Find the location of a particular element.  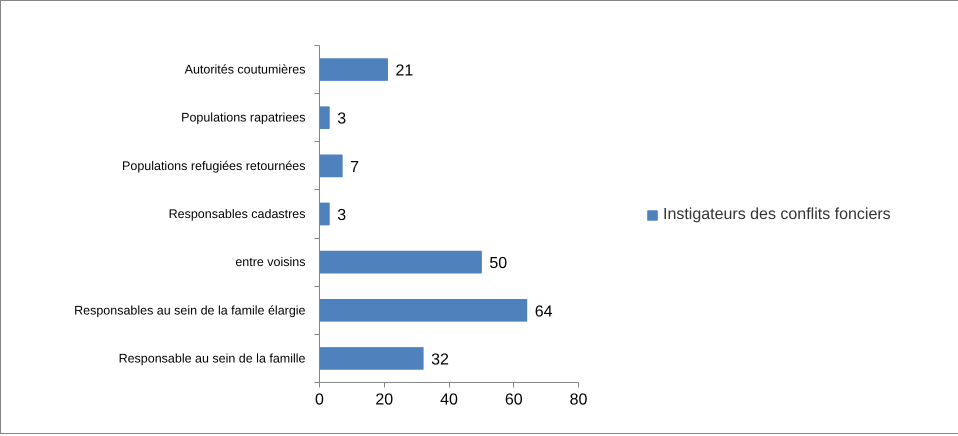

y-tick-label: entre voisins is located at coordinates (270, 262).